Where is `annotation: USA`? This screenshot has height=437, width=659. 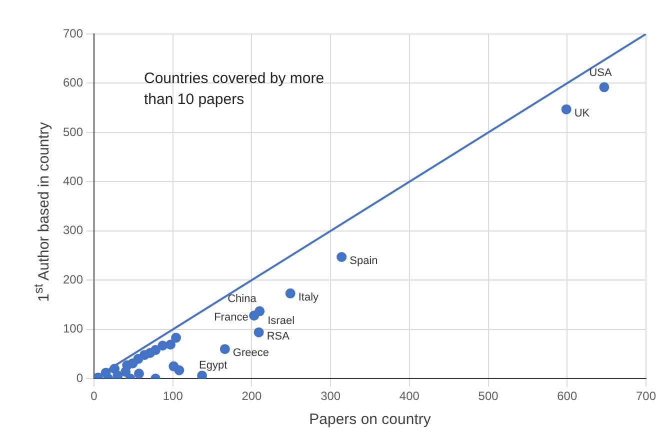 annotation: USA is located at coordinates (600, 73).